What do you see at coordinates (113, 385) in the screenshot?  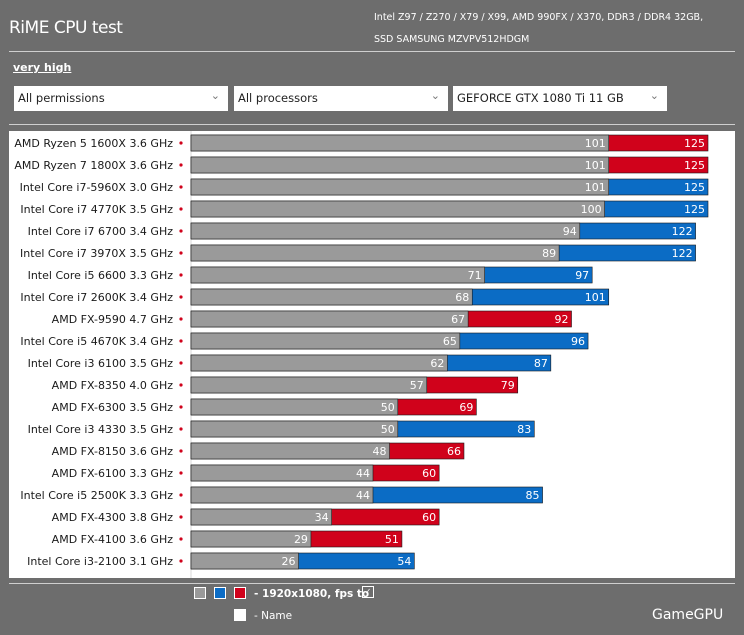 I see `category-label: AMD FX-8350 4.0 GHz` at bounding box center [113, 385].